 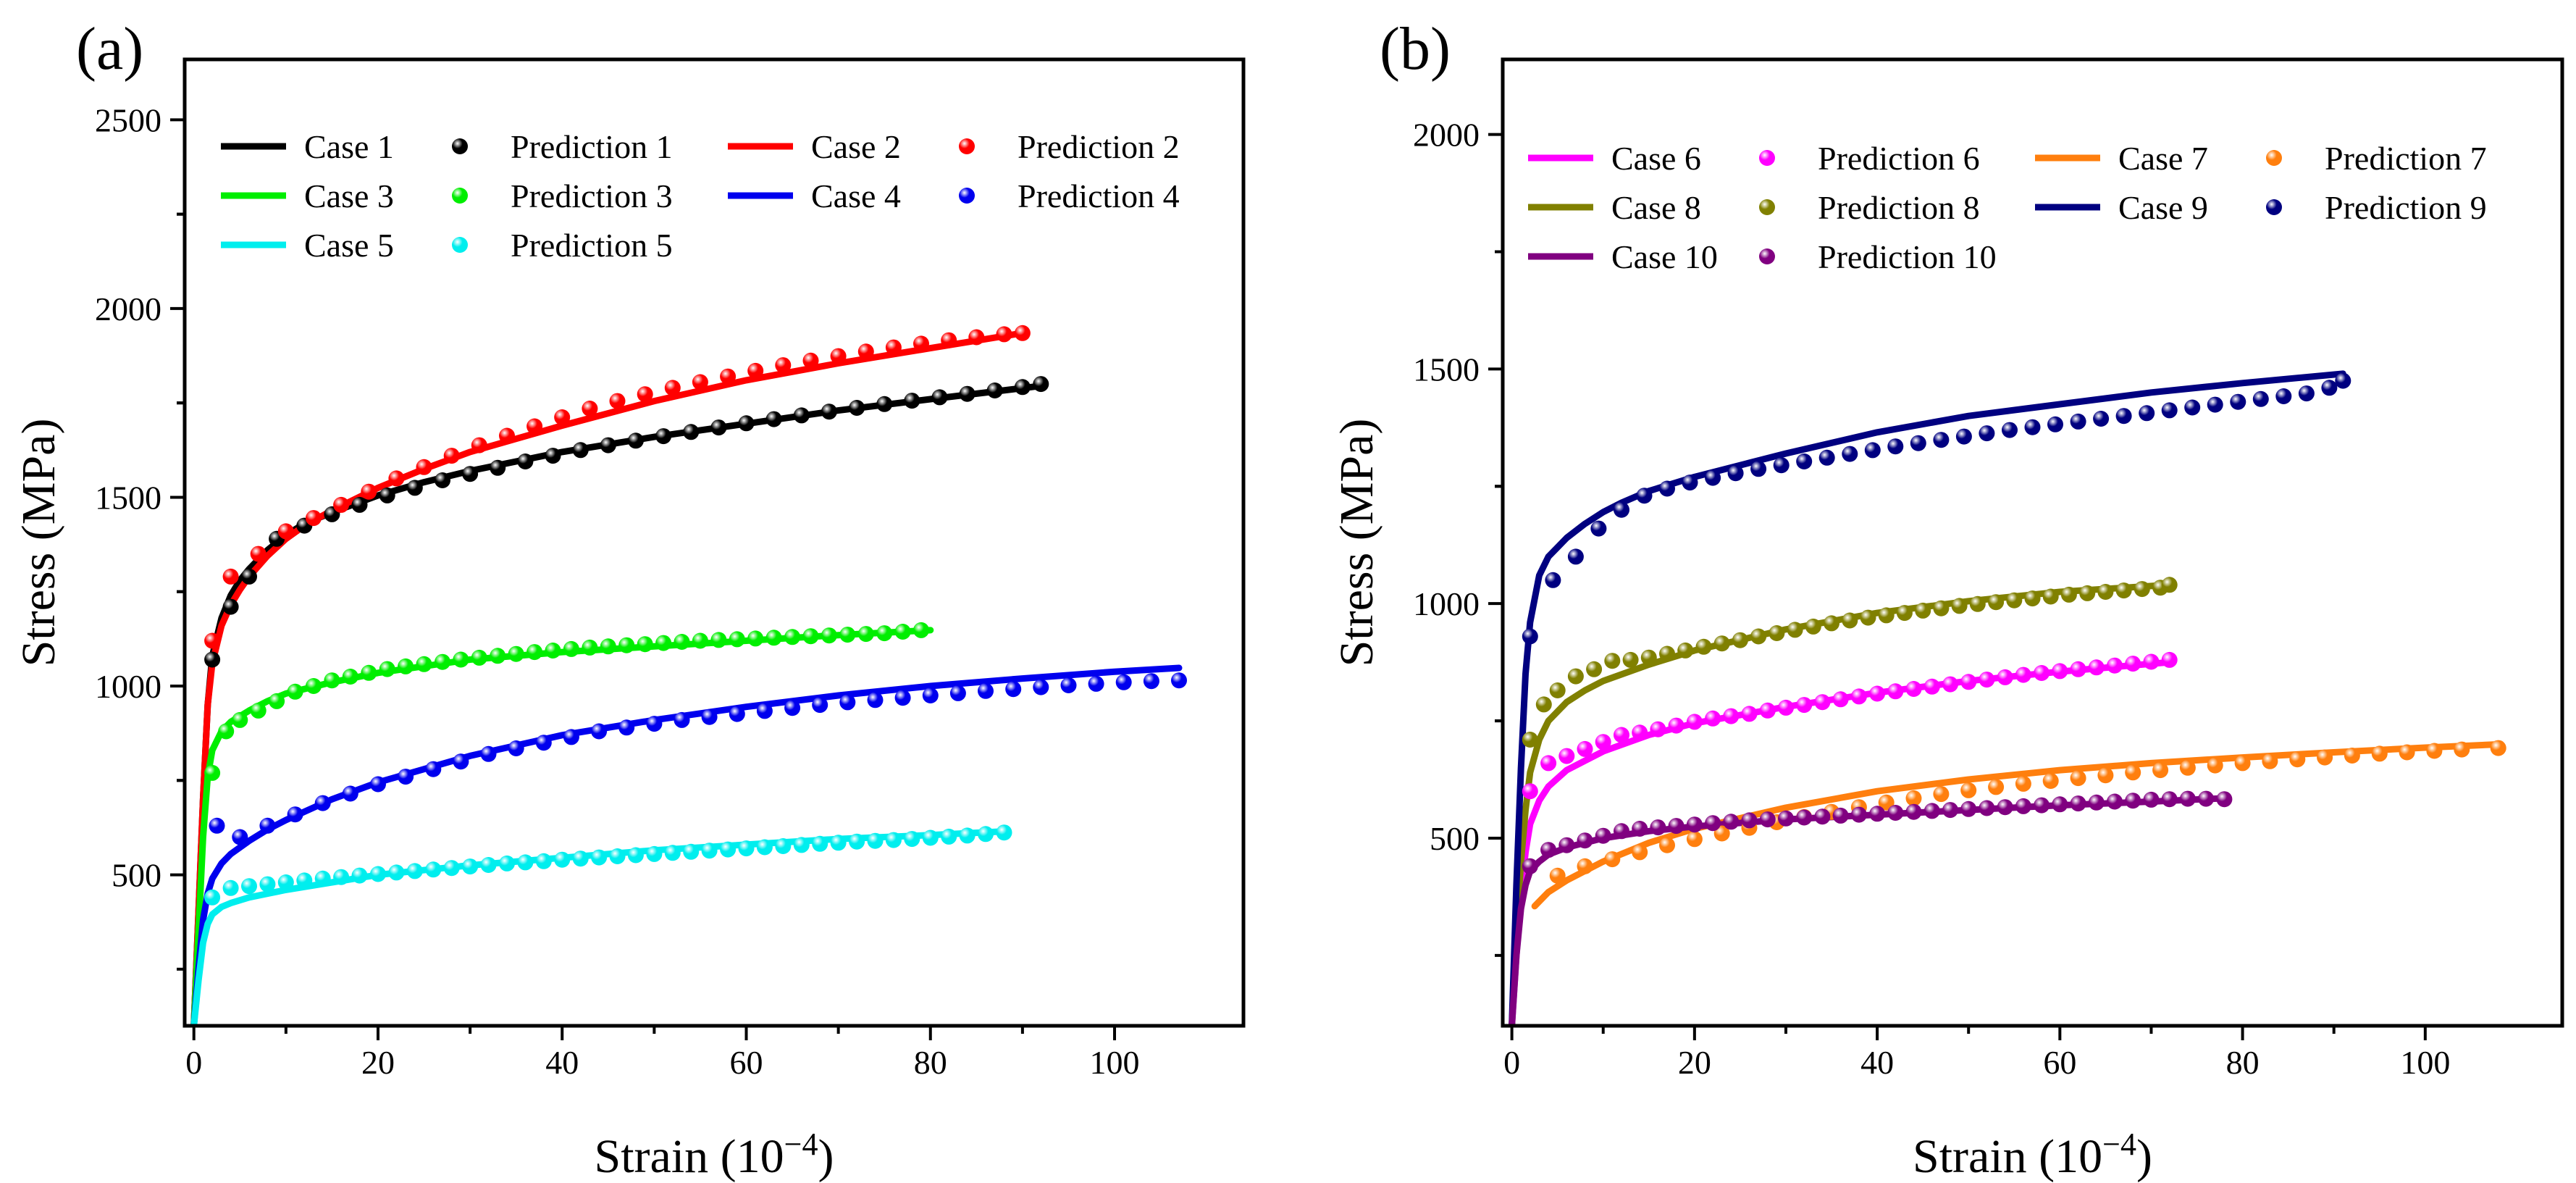 What do you see at coordinates (1511, 1062) in the screenshot?
I see `x-tick-label: 0` at bounding box center [1511, 1062].